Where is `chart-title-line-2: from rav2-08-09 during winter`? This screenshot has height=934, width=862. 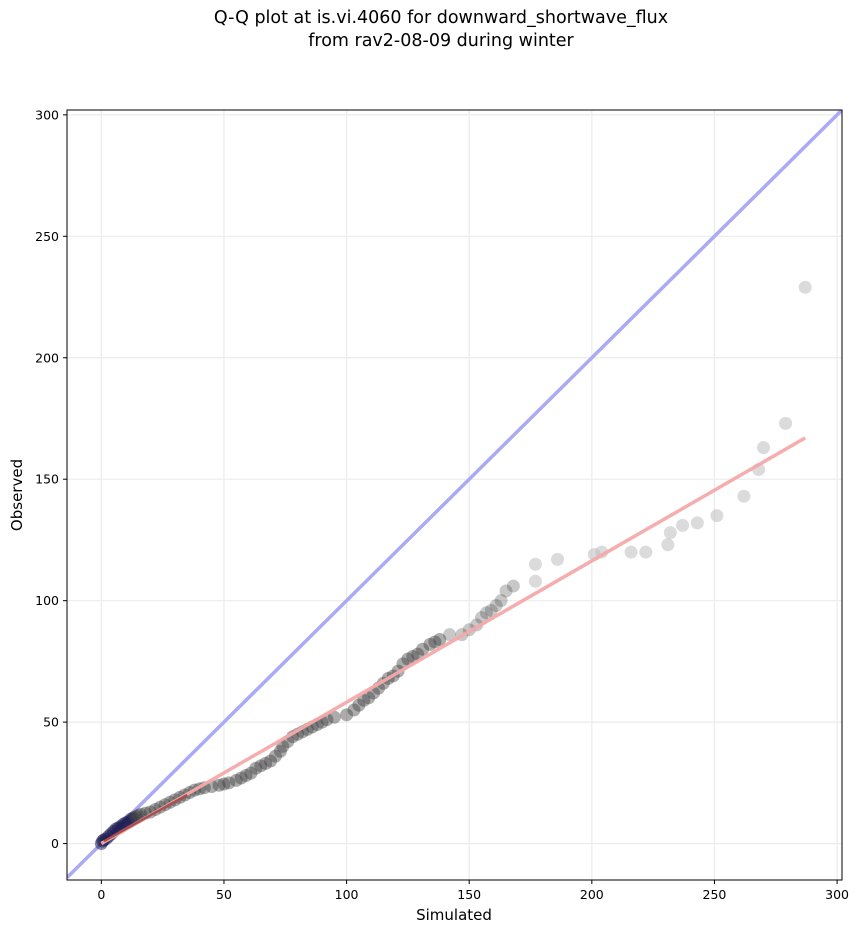 chart-title-line-2: from rav2-08-09 during winter is located at coordinates (441, 41).